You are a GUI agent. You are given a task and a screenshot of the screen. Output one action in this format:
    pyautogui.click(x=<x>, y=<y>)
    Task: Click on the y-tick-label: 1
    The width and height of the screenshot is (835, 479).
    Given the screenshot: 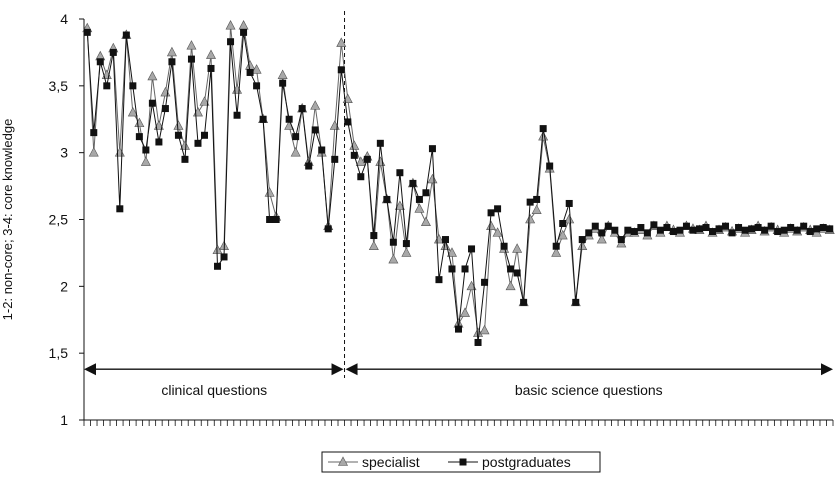 What is the action you would take?
    pyautogui.click(x=64, y=420)
    